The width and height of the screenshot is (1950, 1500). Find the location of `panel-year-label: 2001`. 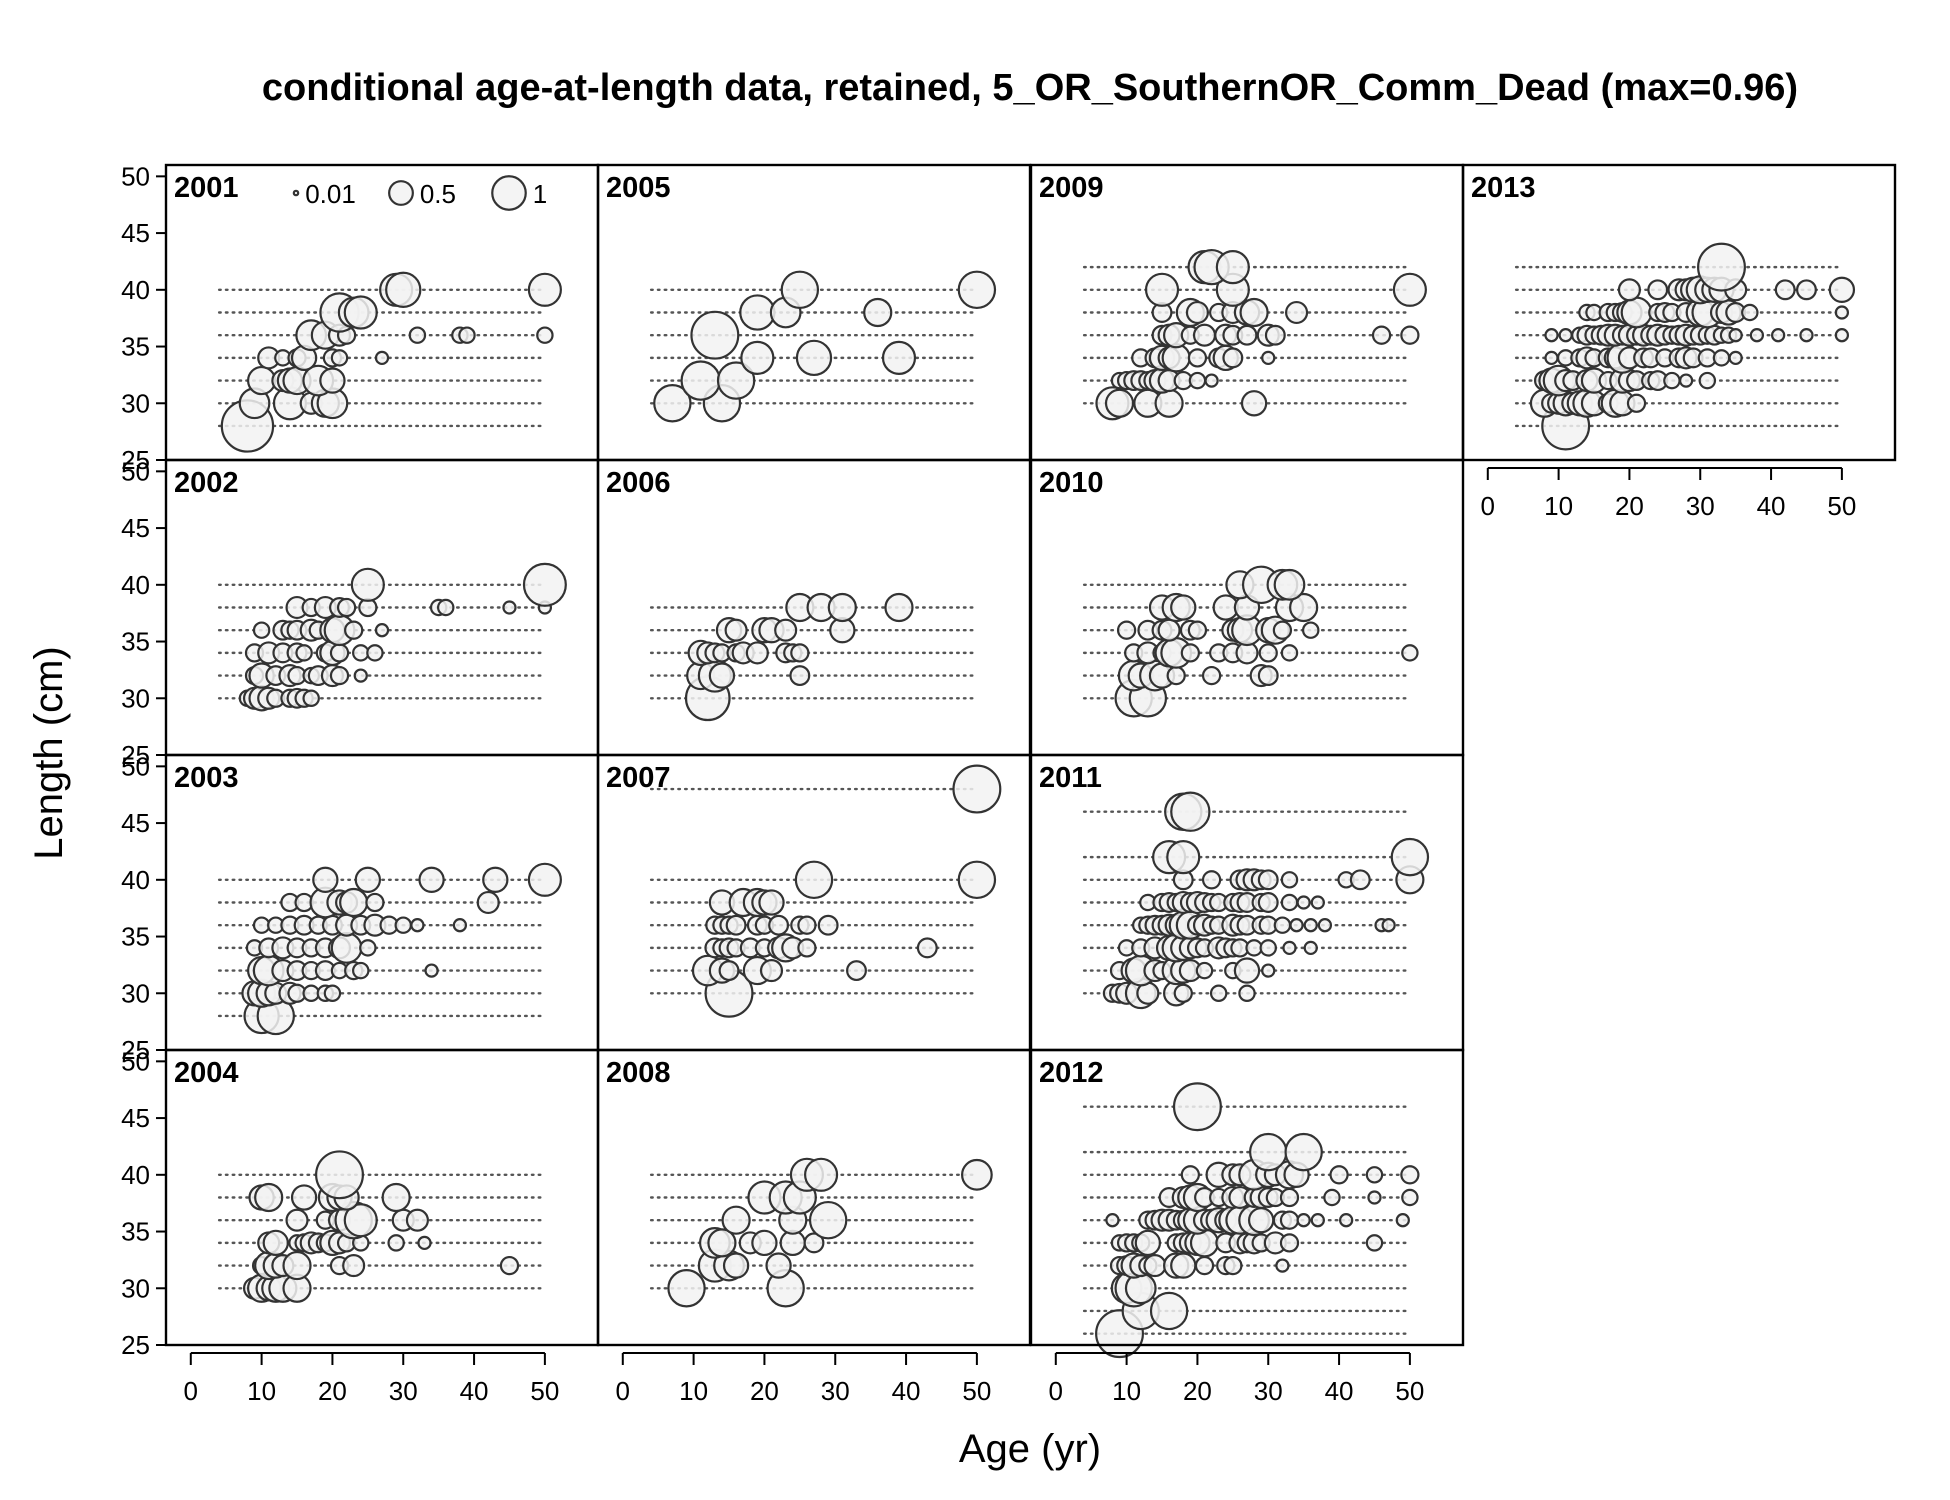

panel-year-label: 2001 is located at coordinates (206, 188).